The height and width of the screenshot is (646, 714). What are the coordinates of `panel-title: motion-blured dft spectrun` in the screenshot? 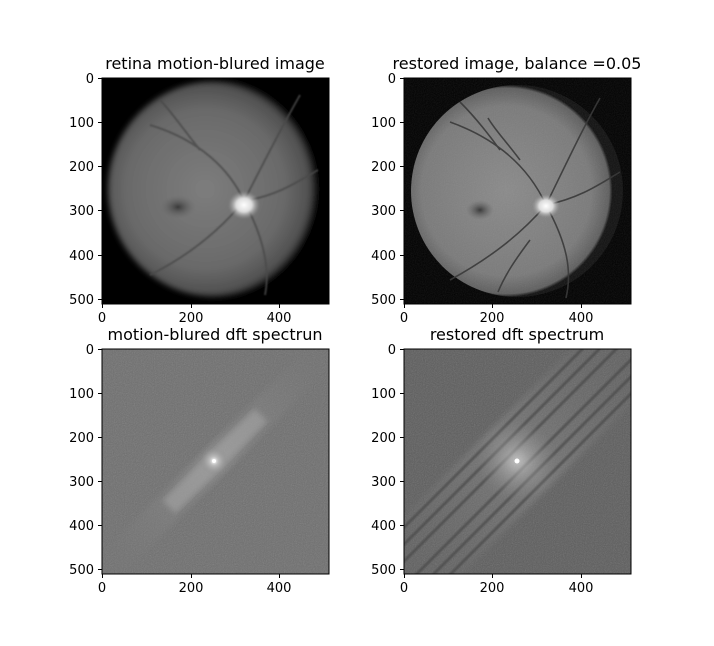 It's located at (215, 334).